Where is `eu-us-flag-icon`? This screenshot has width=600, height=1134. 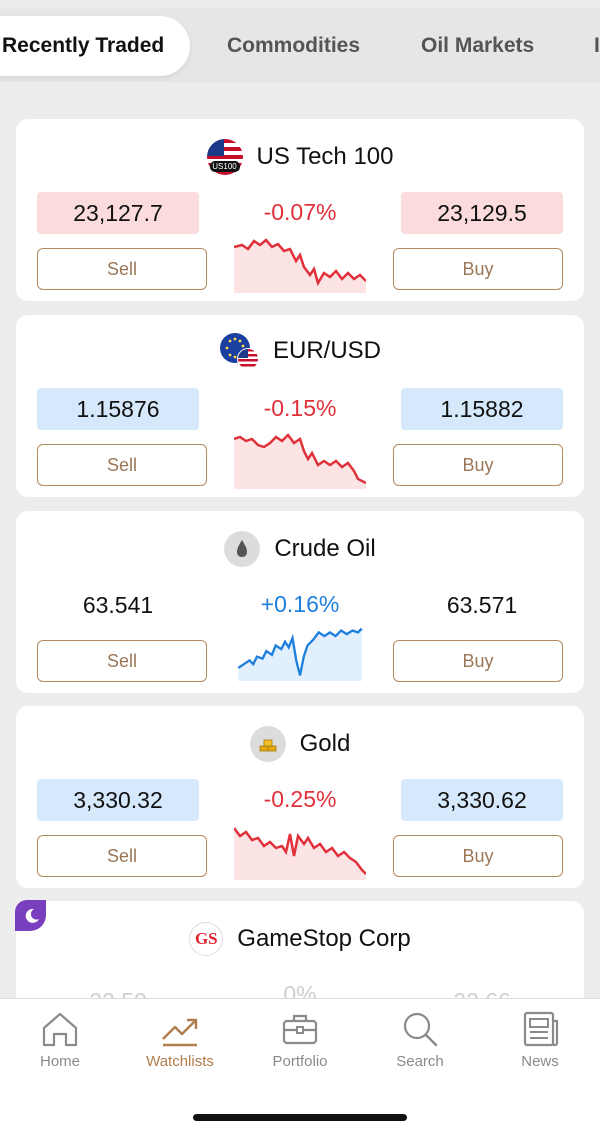
eu-us-flag-icon is located at coordinates (239, 351).